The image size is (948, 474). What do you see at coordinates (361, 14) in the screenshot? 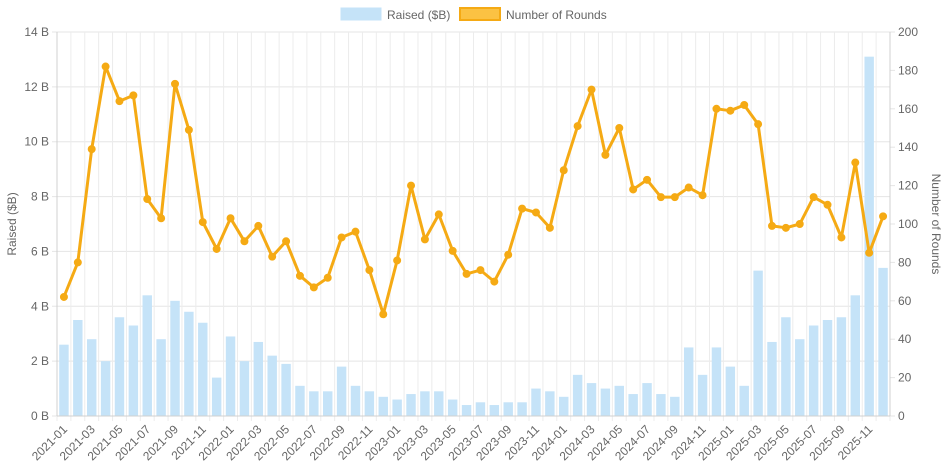
I see `legend-swatch-raised` at bounding box center [361, 14].